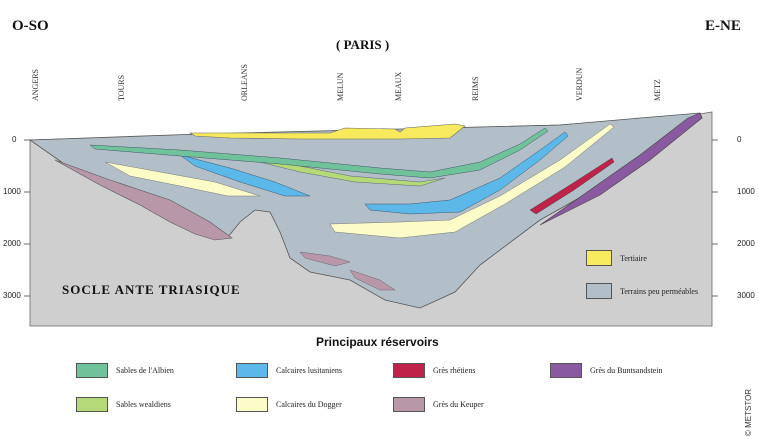 The width and height of the screenshot is (759, 439). I want to click on east-direction-label: E-NE, so click(723, 26).